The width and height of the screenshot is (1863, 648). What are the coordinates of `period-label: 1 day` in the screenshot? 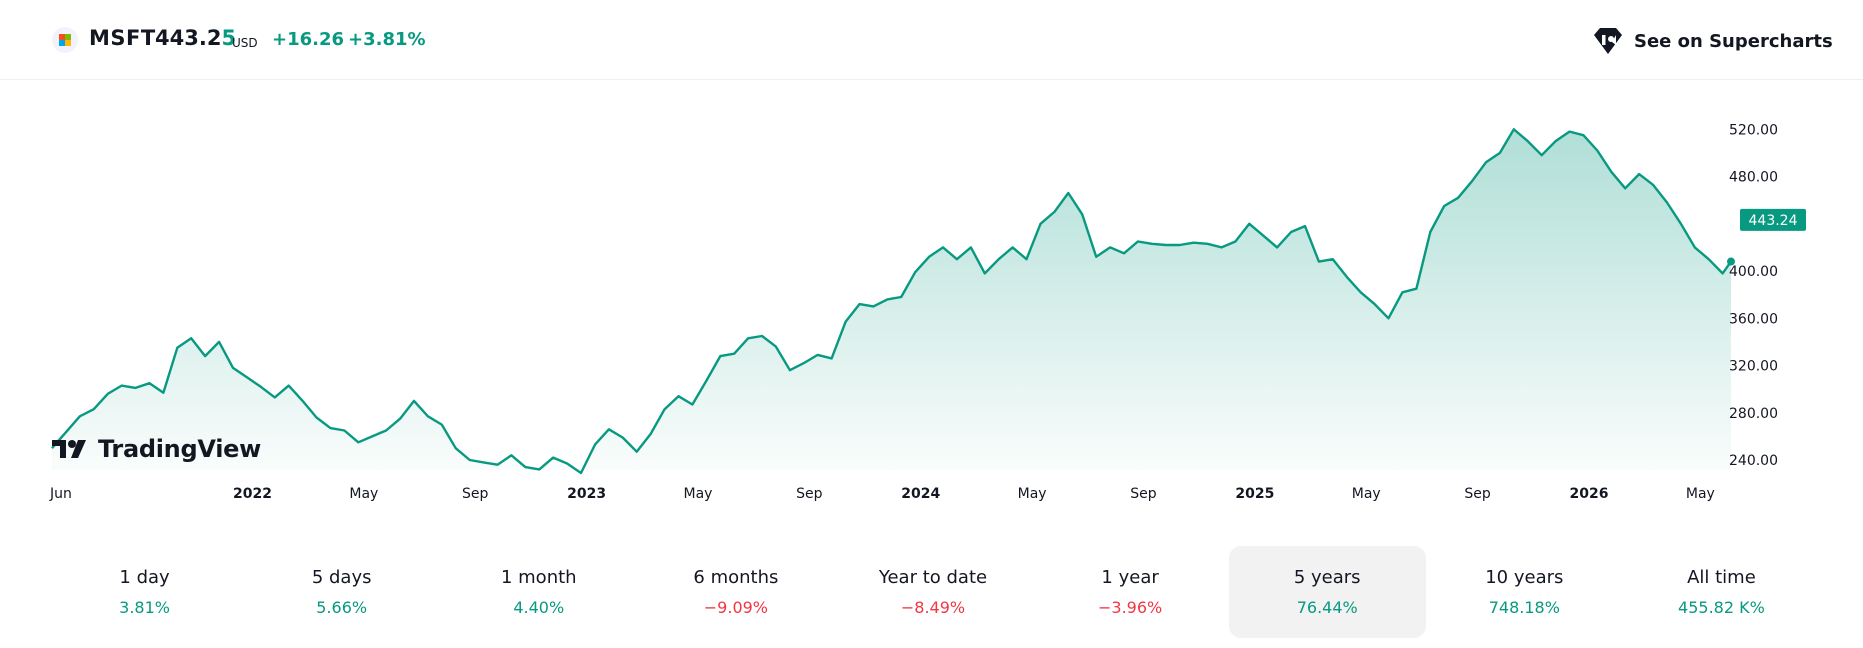 It's located at (144, 577).